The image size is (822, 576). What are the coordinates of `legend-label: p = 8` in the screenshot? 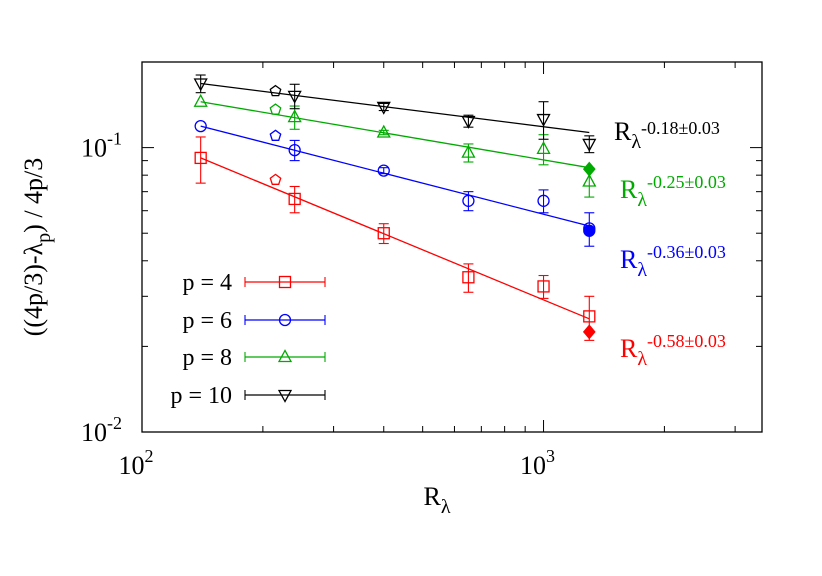 It's located at (207, 358).